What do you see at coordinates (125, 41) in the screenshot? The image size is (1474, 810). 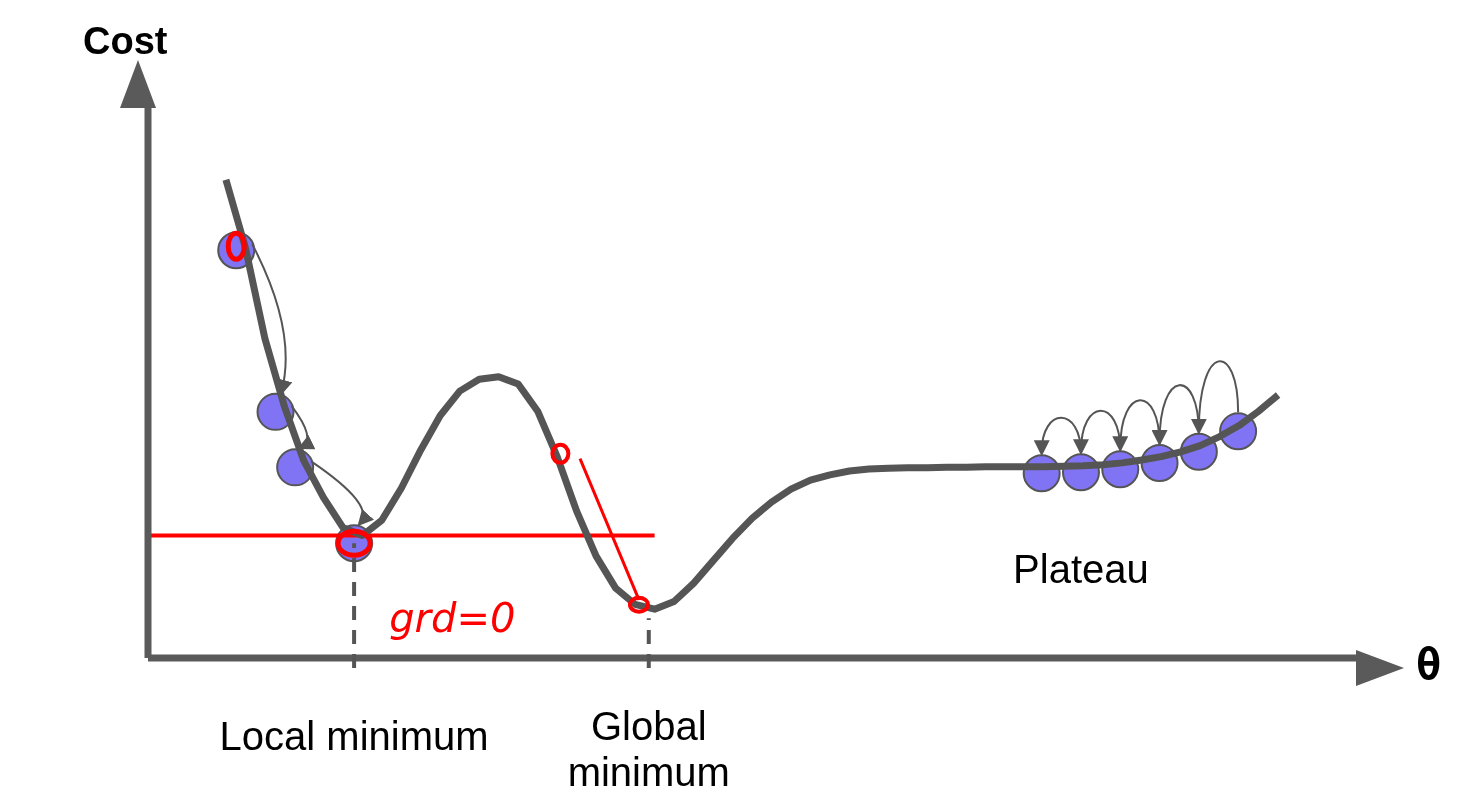 I see `y-axis-title: Cost` at bounding box center [125, 41].